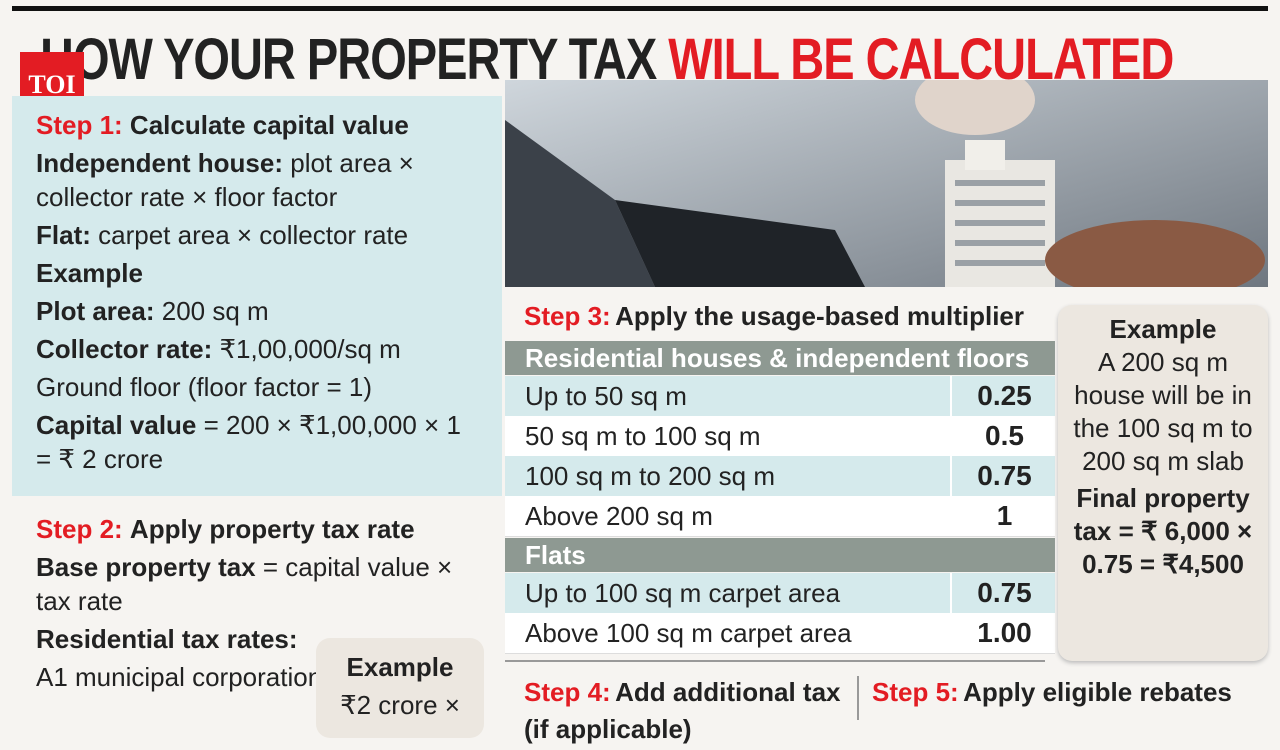 The image size is (1280, 750). Describe the element at coordinates (643, 436) in the screenshot. I see `row-label: 50 sq m to 100 sq m` at that location.